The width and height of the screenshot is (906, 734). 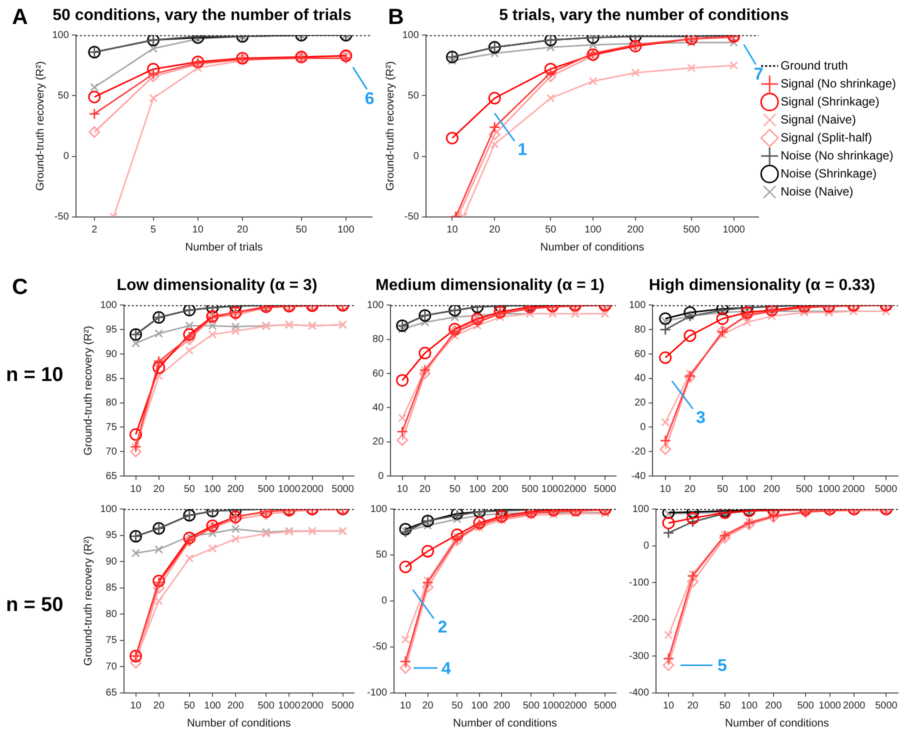 I want to click on y-tick-label: 90, so click(x=112, y=562).